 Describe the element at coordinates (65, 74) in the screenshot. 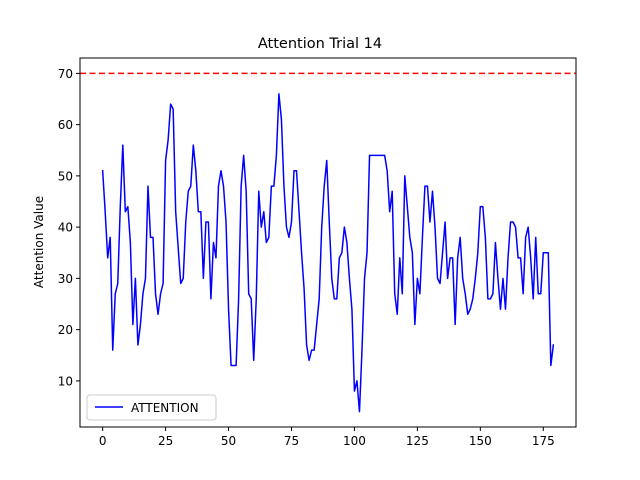

I see `y-tick-label: 70` at that location.